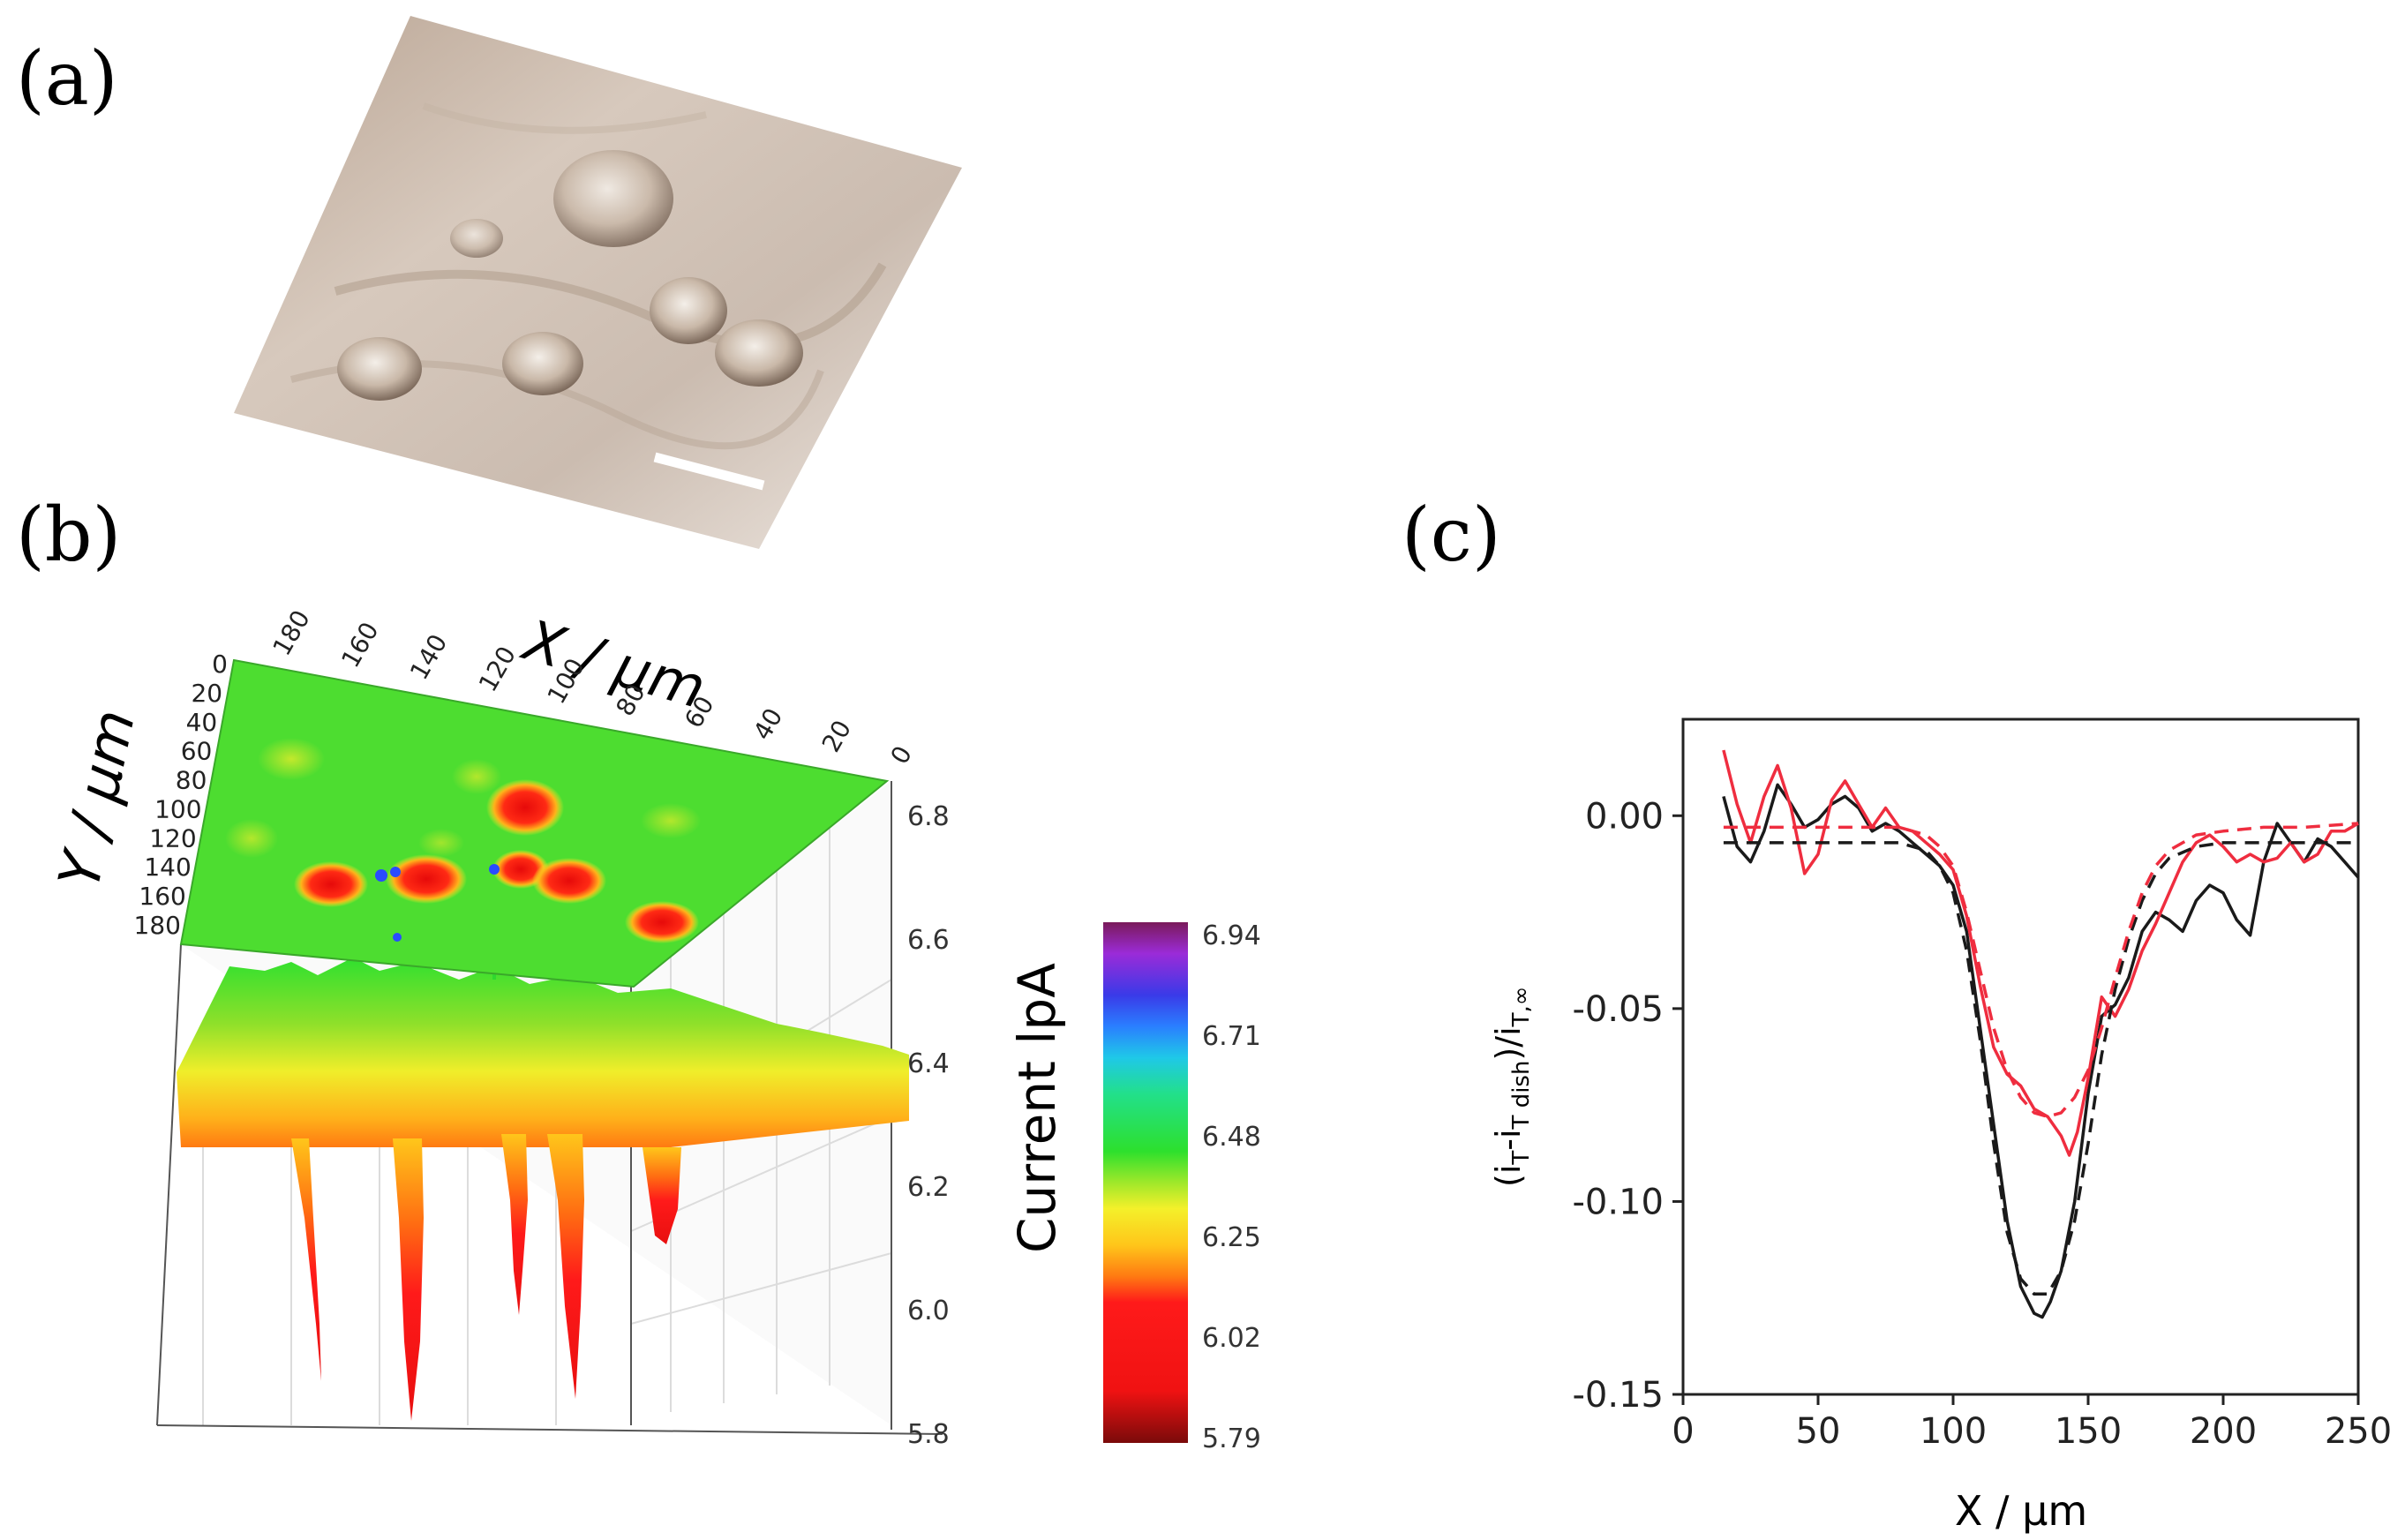 The image size is (2405, 1540). Describe the element at coordinates (1619, 1395) in the screenshot. I see `y-tick-label: -0.15` at that location.